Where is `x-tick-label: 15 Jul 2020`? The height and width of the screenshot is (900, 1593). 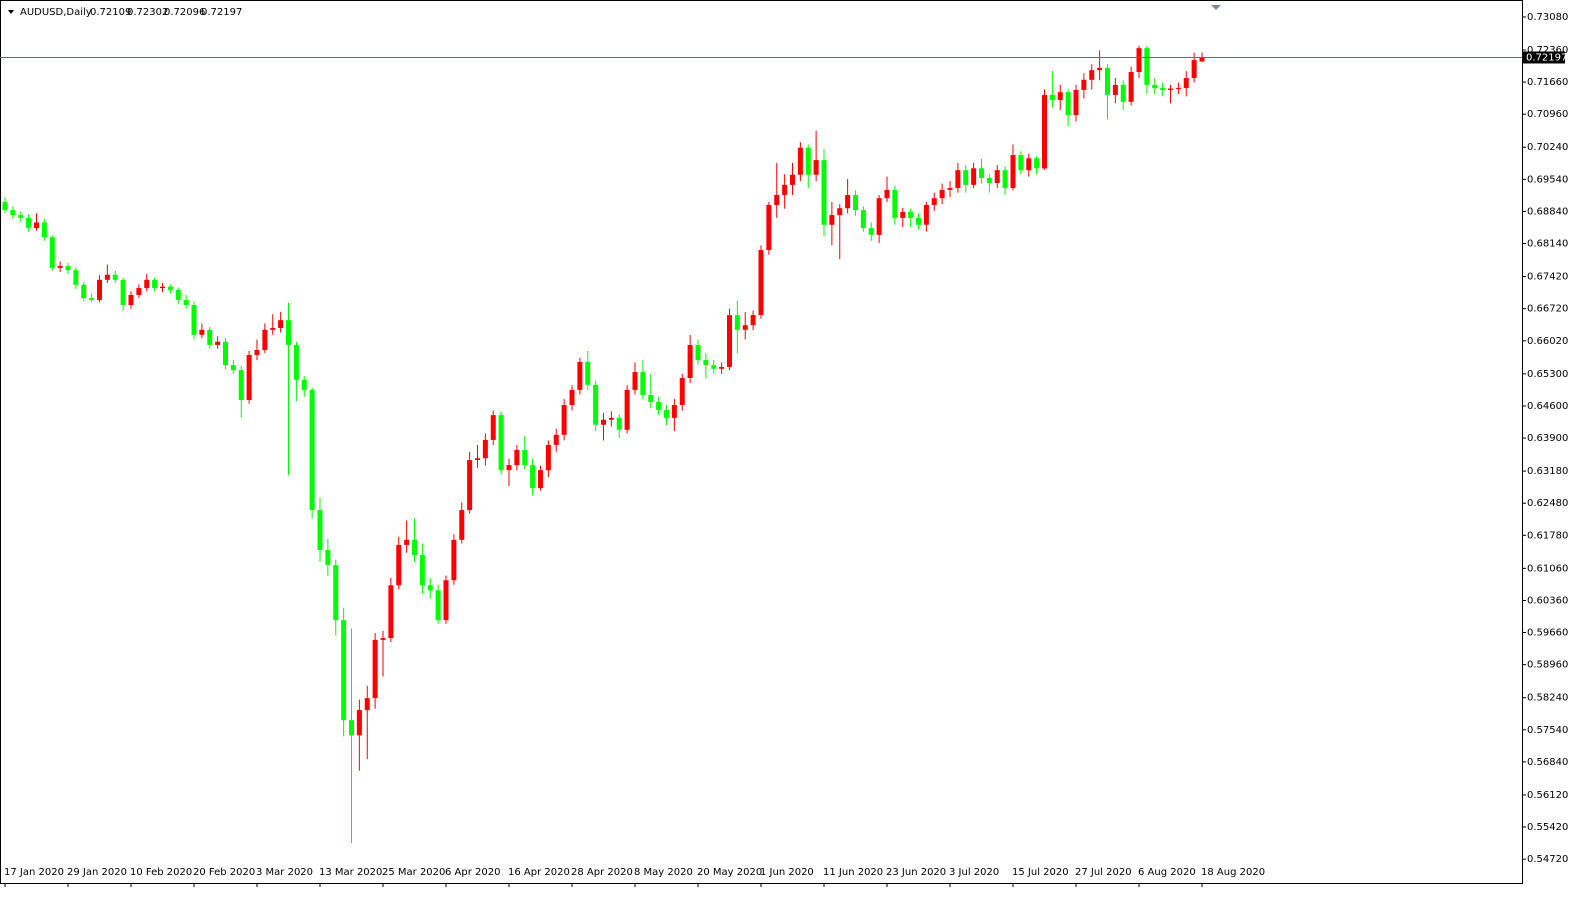 x-tick-label: 15 Jul 2020 is located at coordinates (1040, 872).